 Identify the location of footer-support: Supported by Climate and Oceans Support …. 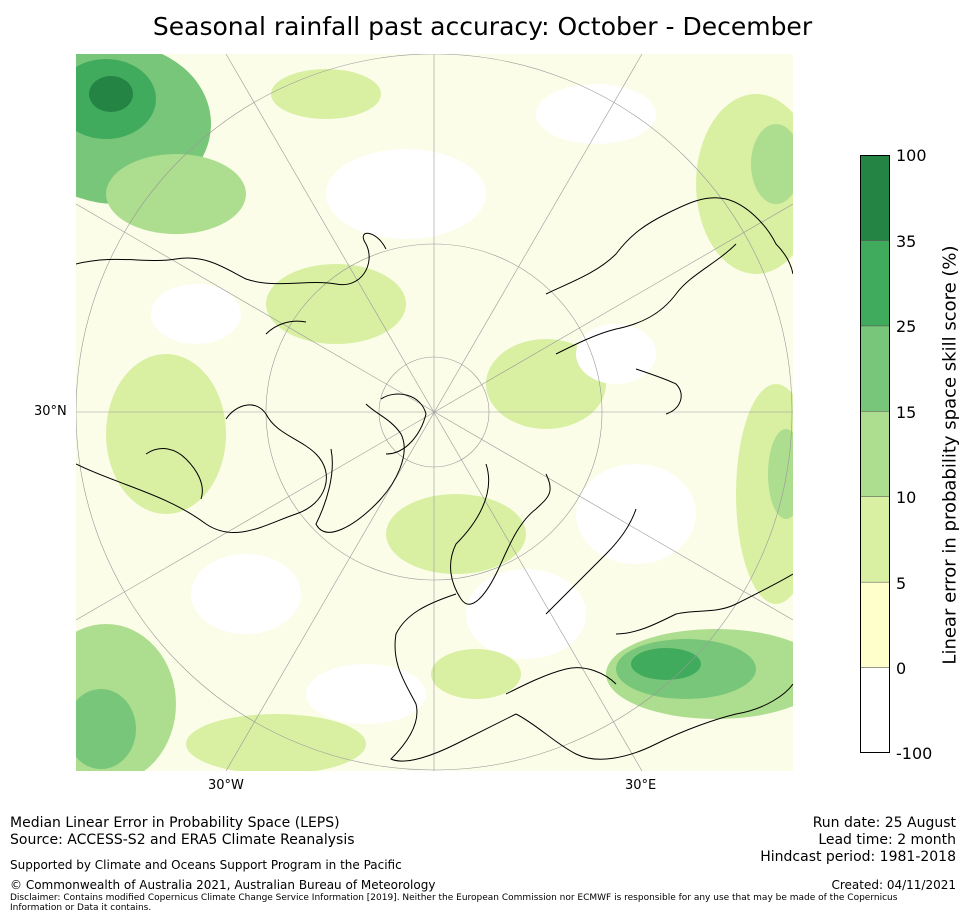
(206, 865).